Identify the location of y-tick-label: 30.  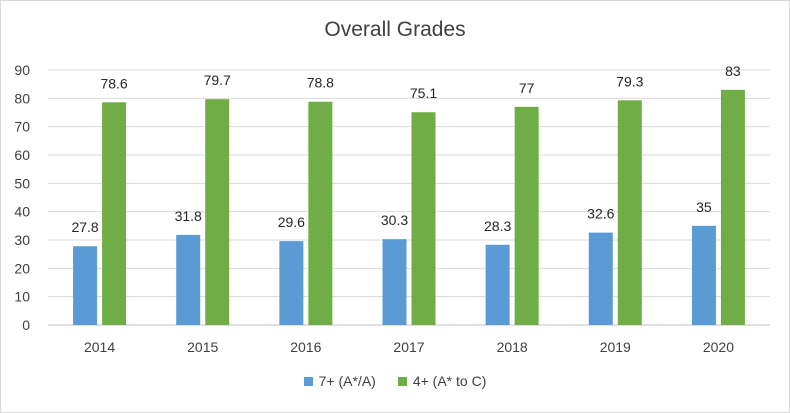
(22, 240).